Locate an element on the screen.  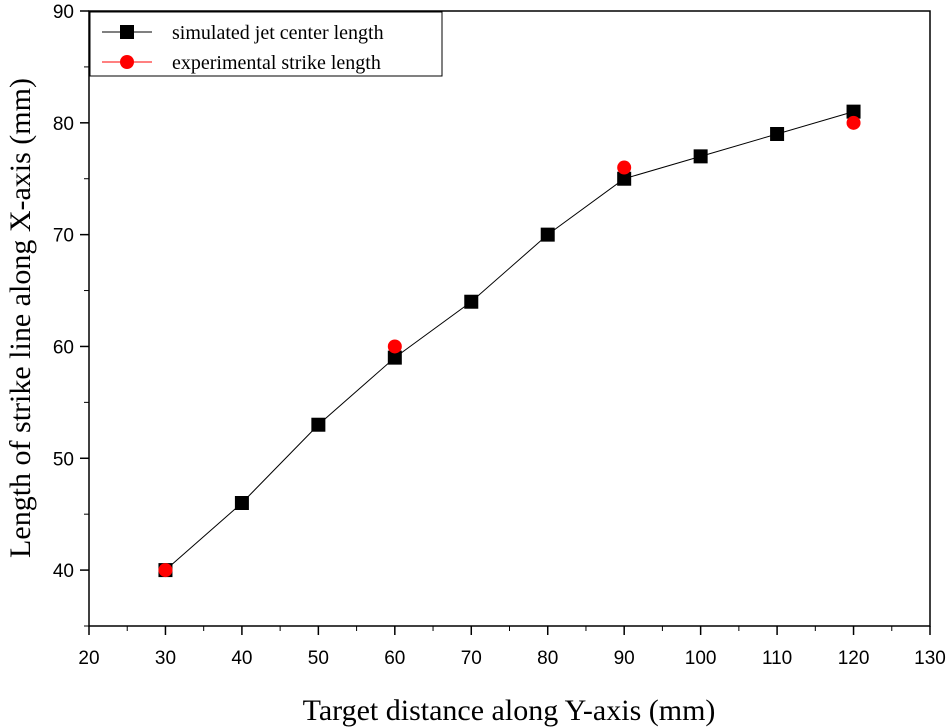
x-tick-label-50: 50 is located at coordinates (318, 658).